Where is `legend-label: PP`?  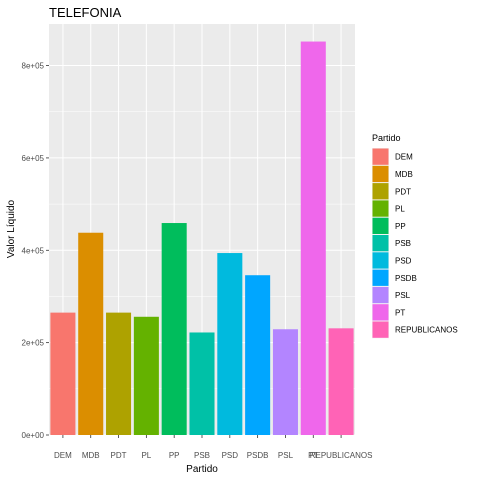 legend-label: PP is located at coordinates (400, 226).